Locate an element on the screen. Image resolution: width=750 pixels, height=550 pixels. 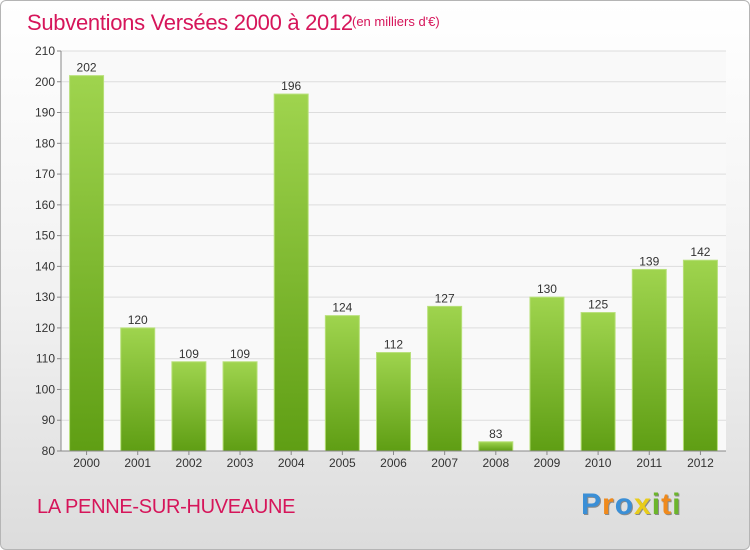
data-label: 112 is located at coordinates (393, 345).